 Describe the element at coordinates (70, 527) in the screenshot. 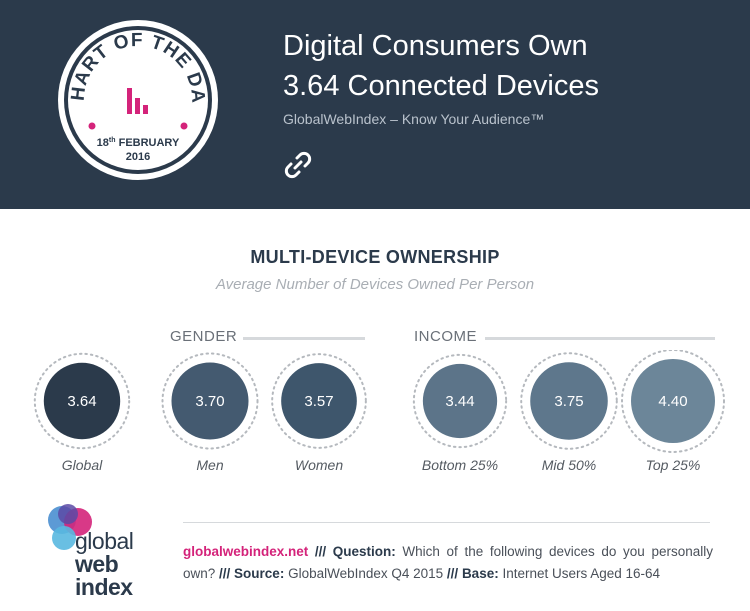

I see `globalwebindex-logo` at that location.